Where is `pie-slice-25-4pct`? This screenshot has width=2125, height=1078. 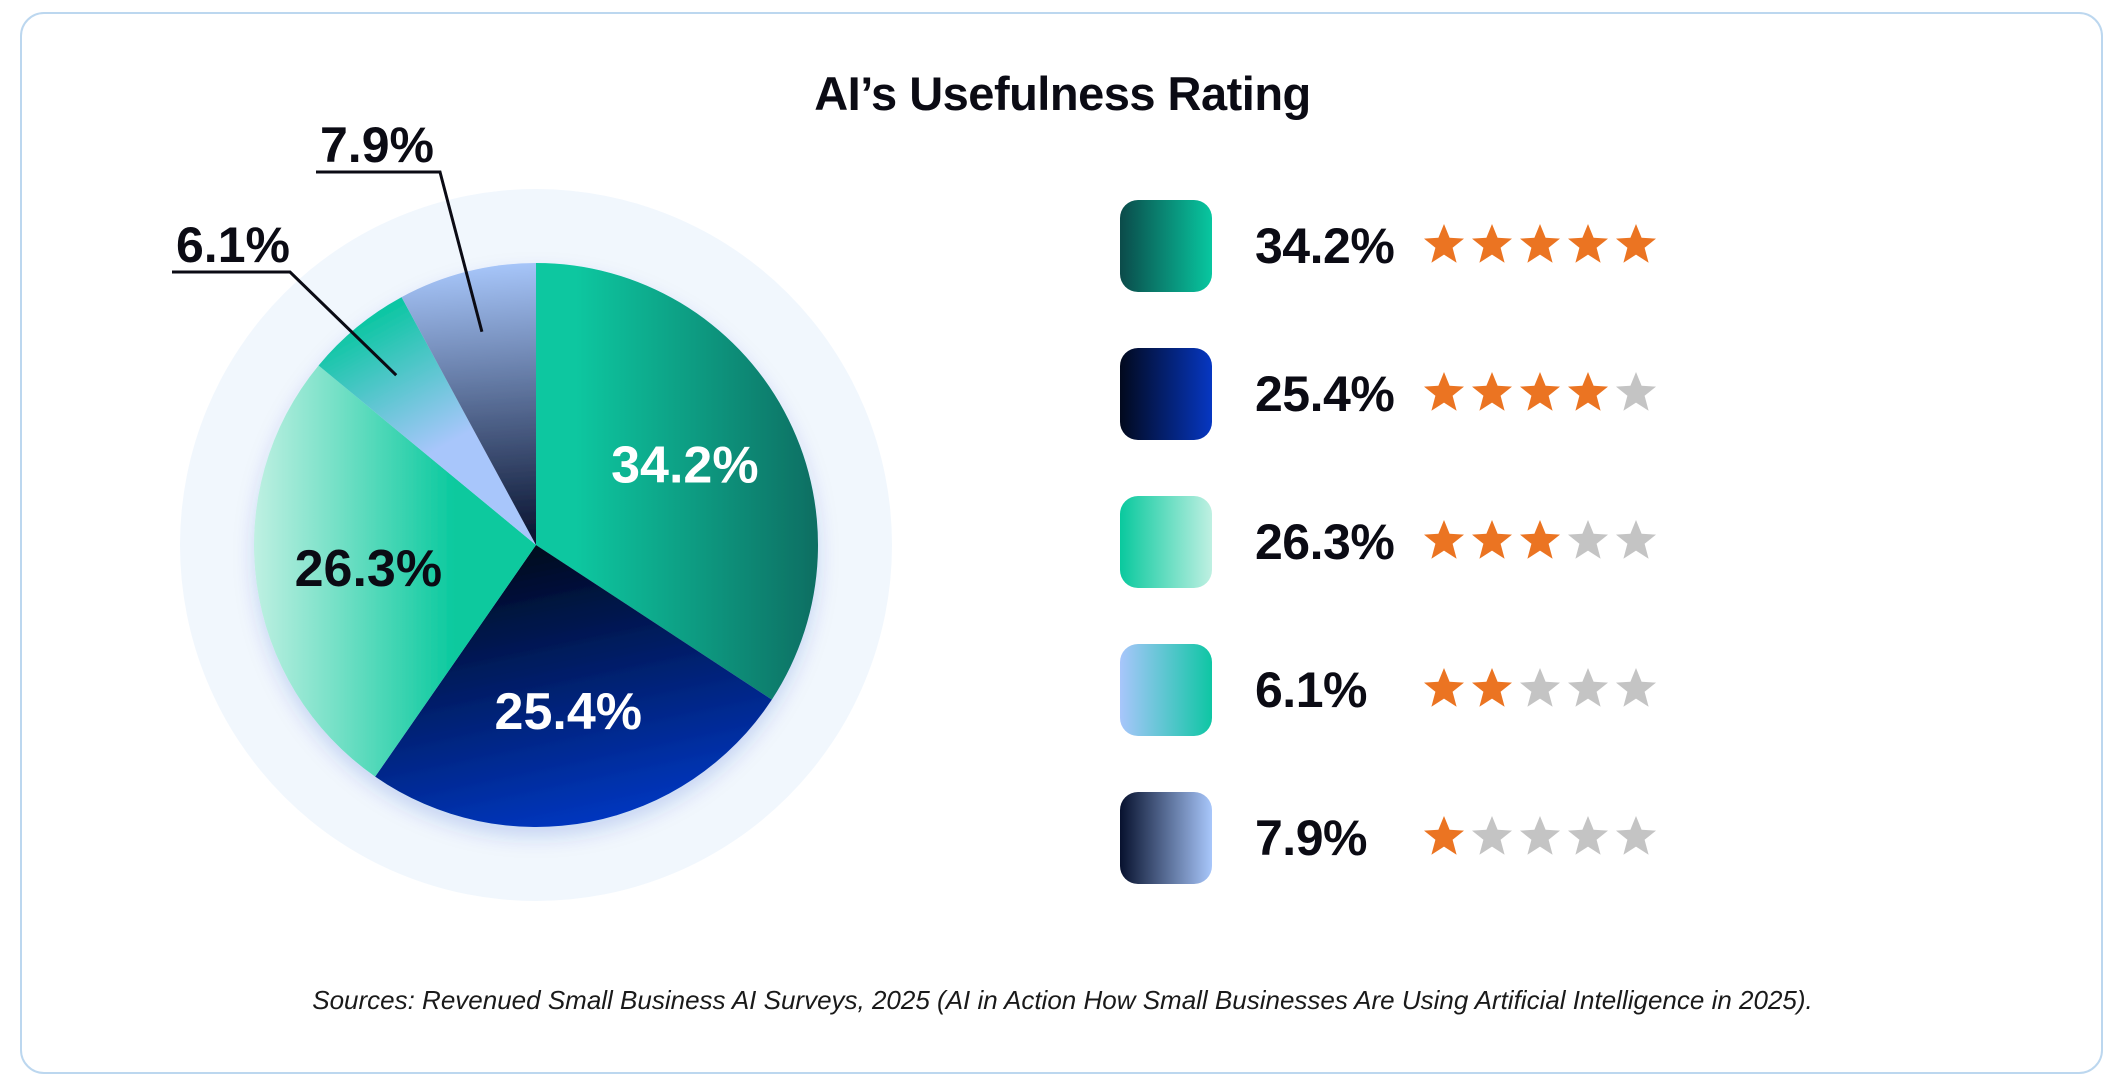
pie-slice-25-4pct is located at coordinates (573, 686).